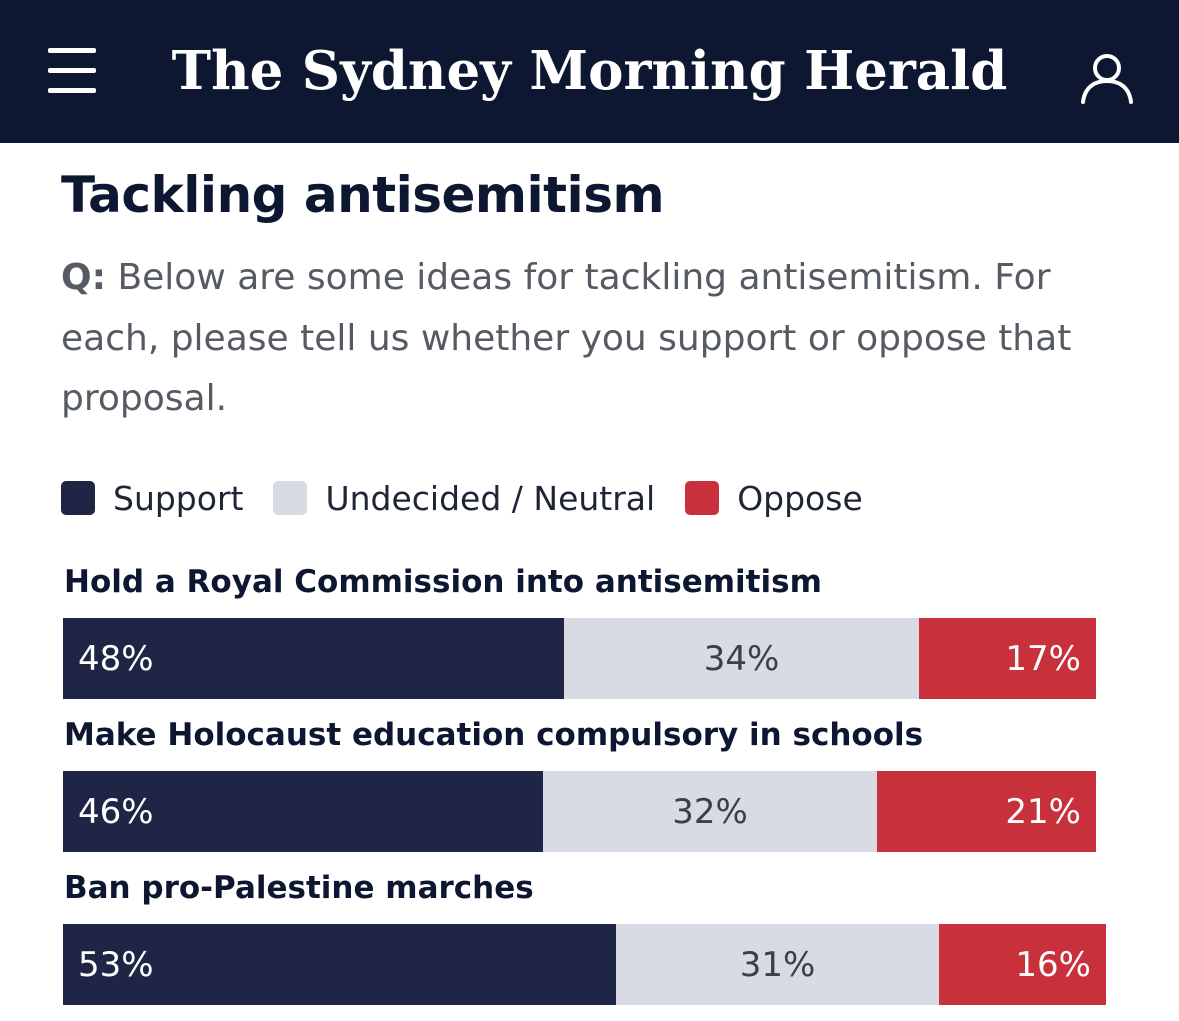  Describe the element at coordinates (1043, 658) in the screenshot. I see `data-label: 17%` at that location.